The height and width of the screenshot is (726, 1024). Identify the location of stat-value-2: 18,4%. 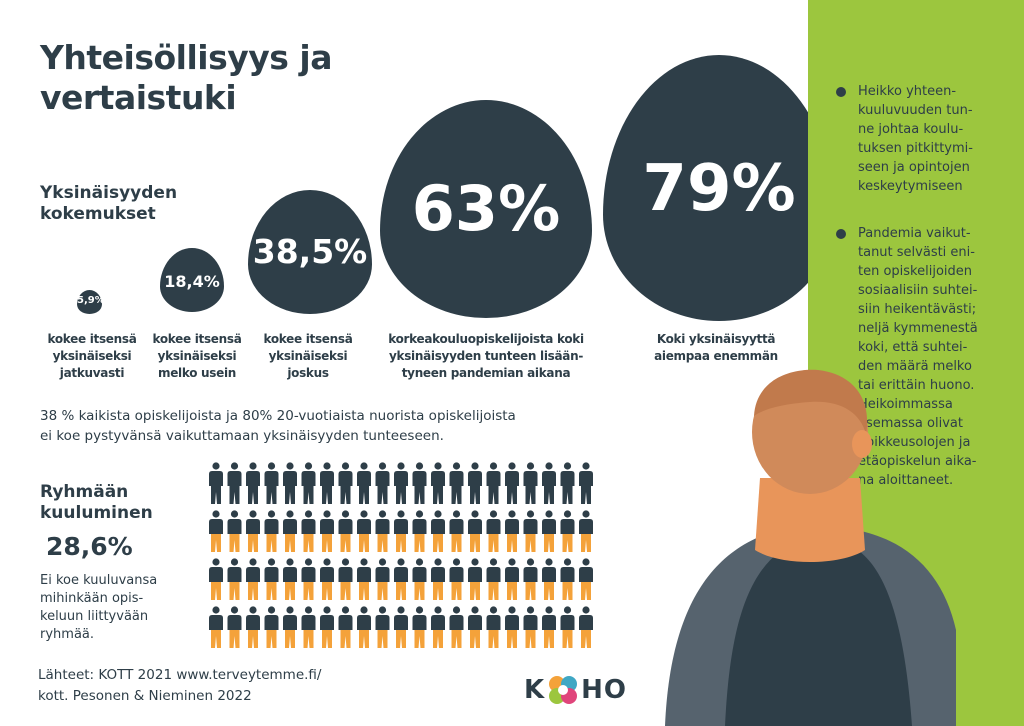
(192, 281).